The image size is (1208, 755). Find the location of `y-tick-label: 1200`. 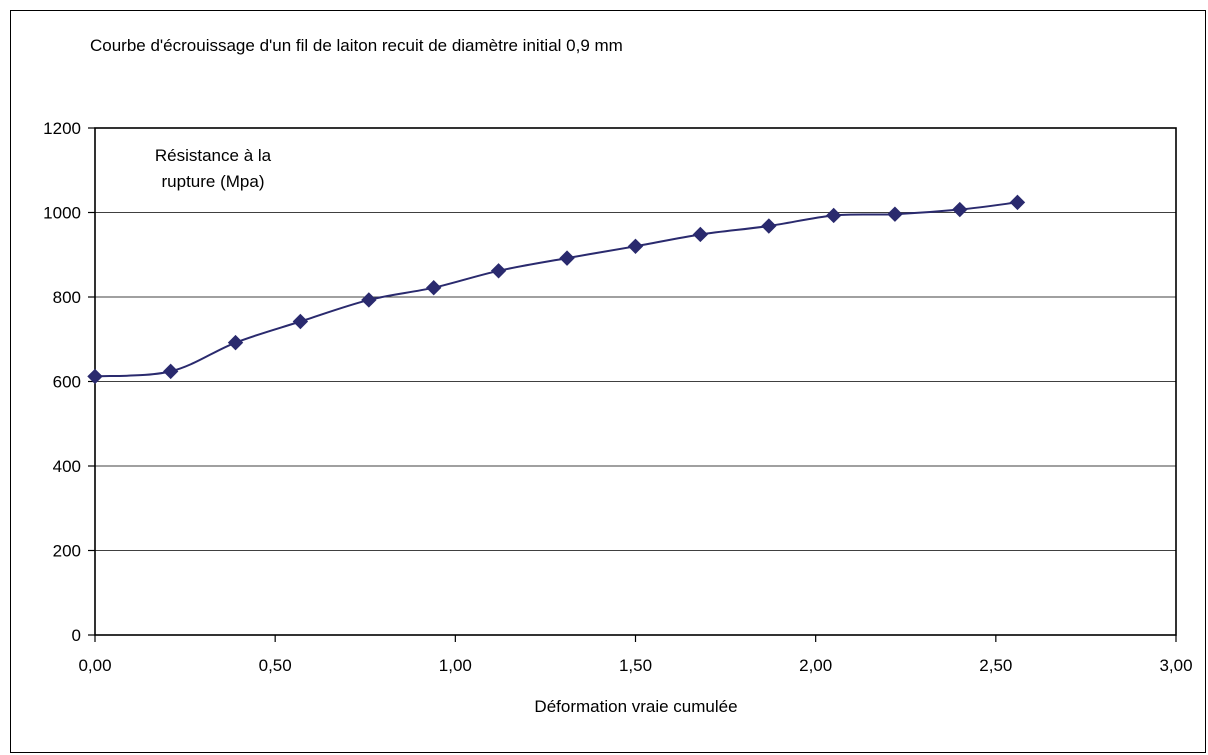

y-tick-label: 1200 is located at coordinates (62, 128).